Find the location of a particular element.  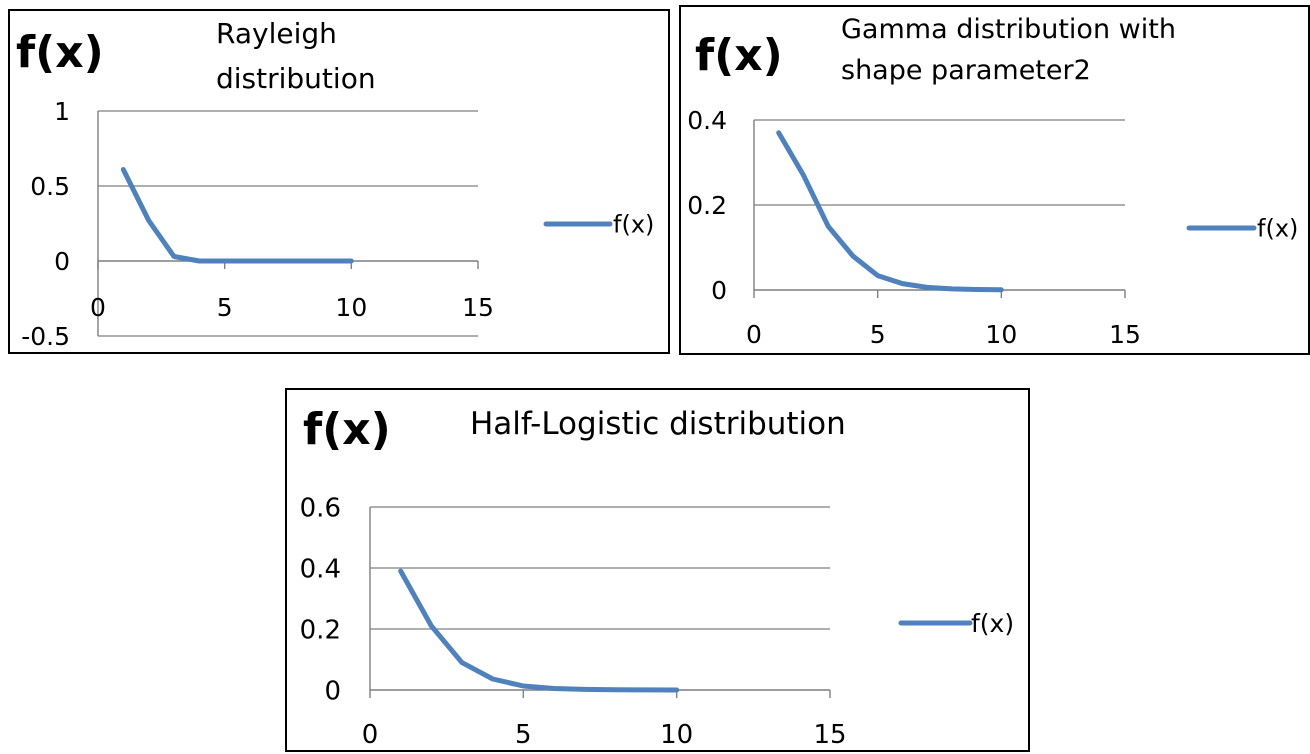

y-tick-label: 0.6 is located at coordinates (320, 508).